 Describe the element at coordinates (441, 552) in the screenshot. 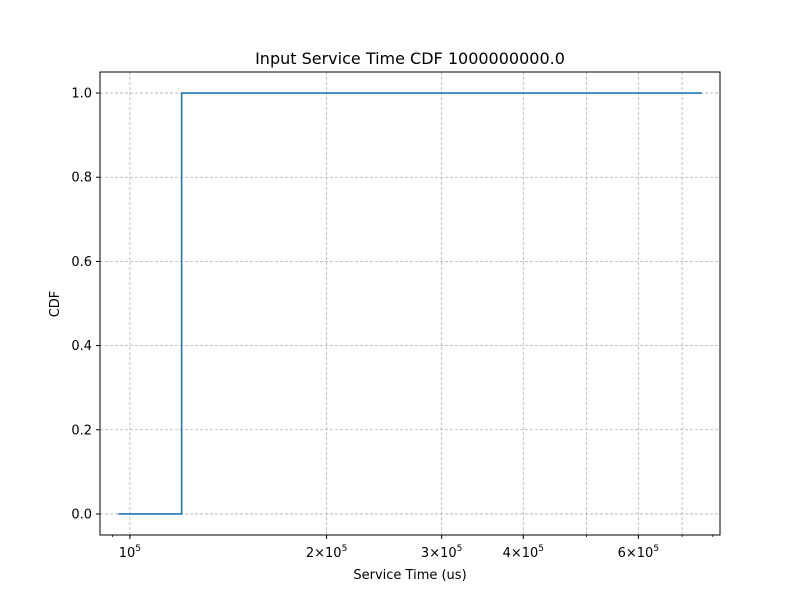

I see `x-tick-label: 3×10⁵` at that location.